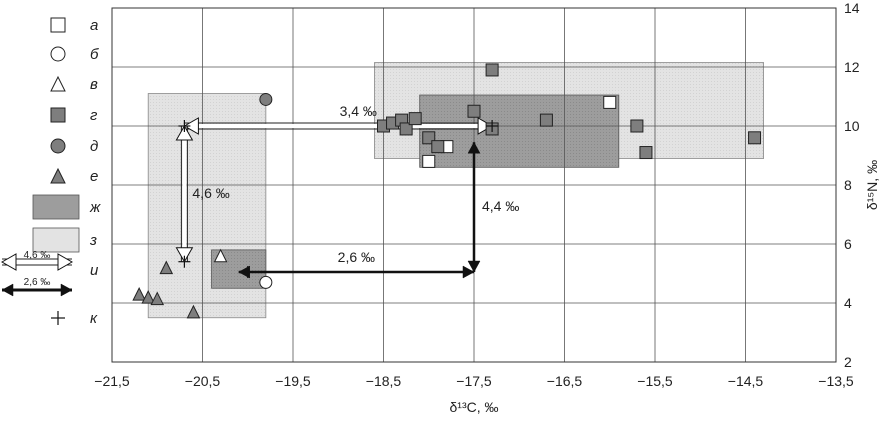 Image resolution: width=888 pixels, height=423 pixels. Describe the element at coordinates (637, 126) in the screenshot. I see `point-г-11` at that location.